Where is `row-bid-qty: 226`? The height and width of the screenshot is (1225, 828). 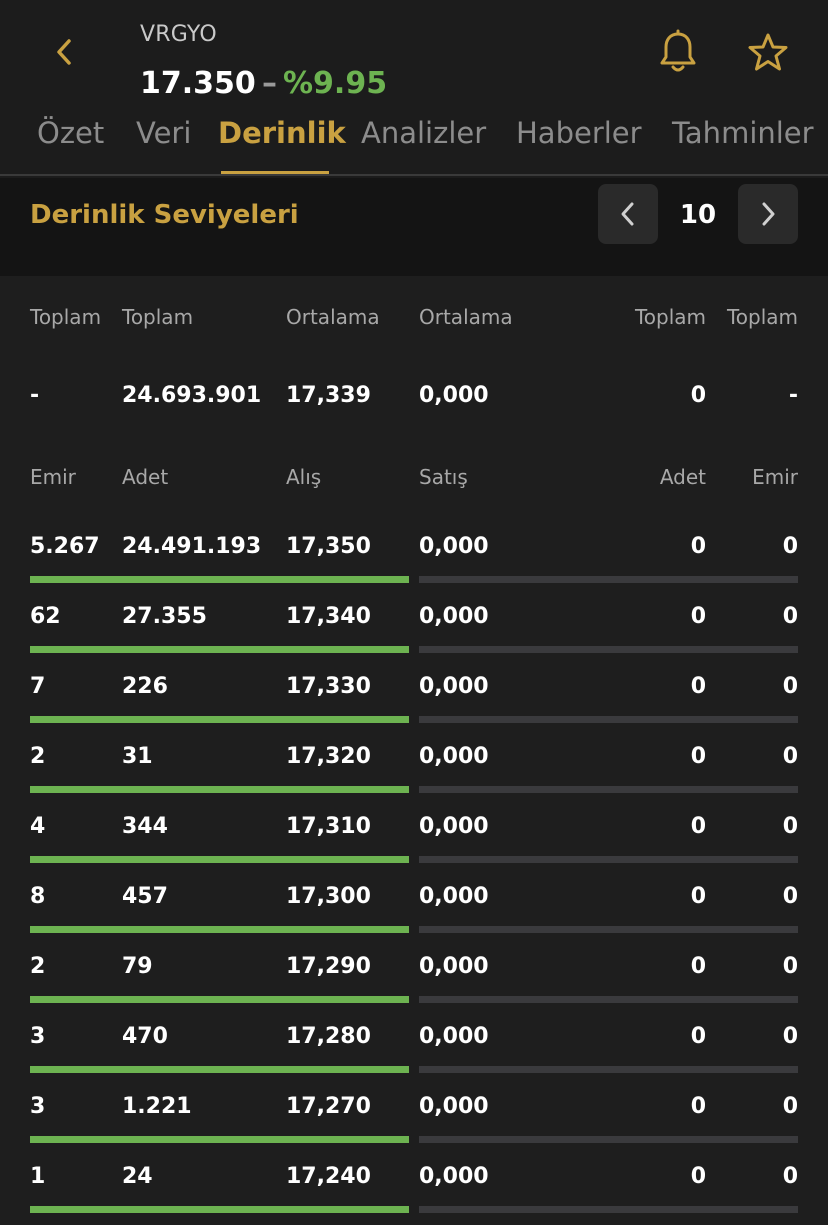 row-bid-qty: 226 is located at coordinates (145, 686).